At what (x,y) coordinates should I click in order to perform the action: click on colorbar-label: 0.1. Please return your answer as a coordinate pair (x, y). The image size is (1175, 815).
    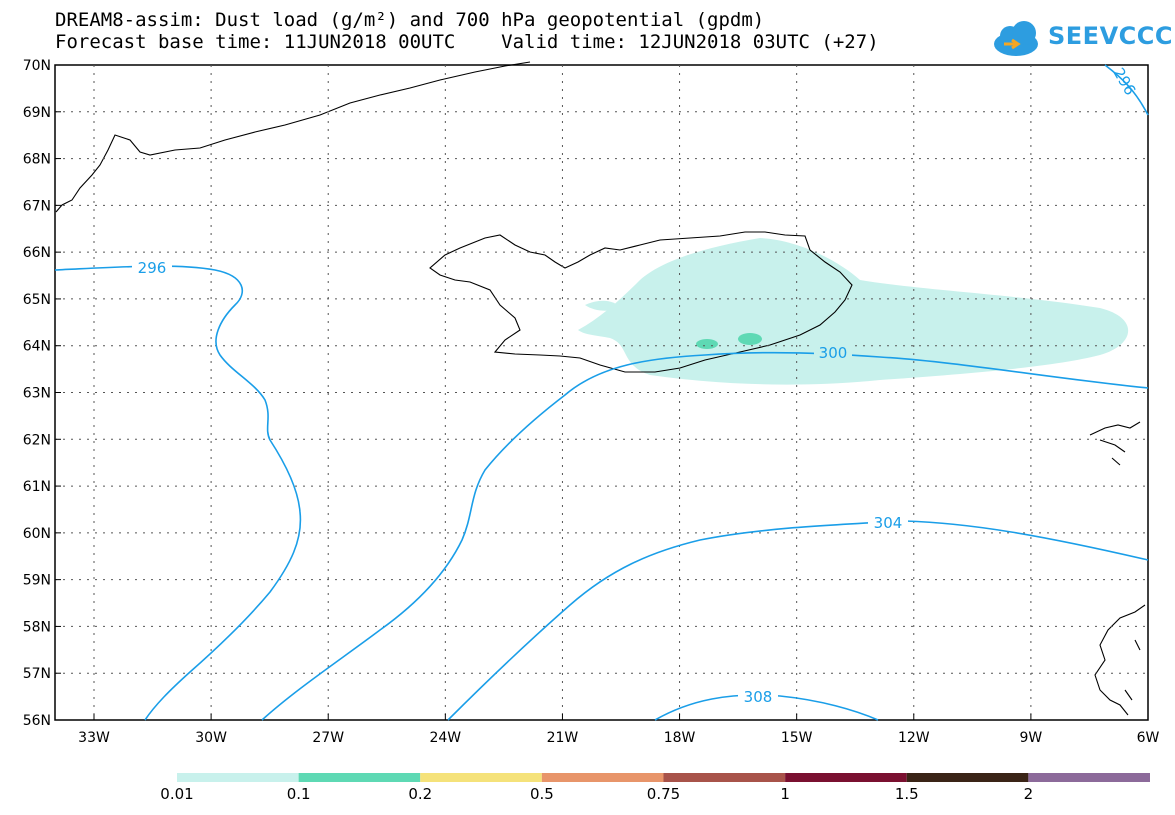
    Looking at the image, I should click on (299, 794).